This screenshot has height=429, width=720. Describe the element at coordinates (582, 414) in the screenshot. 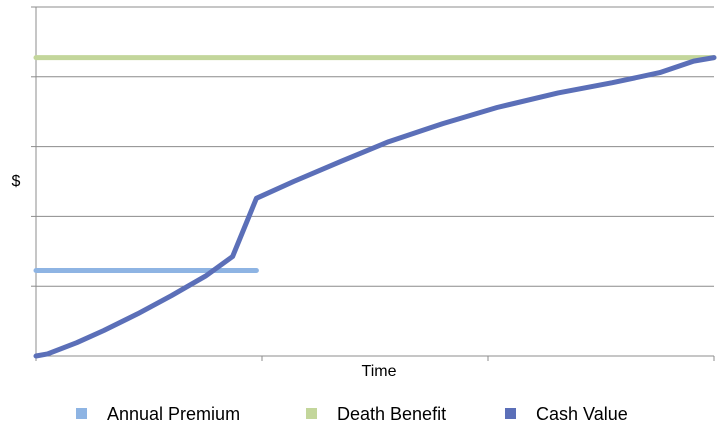

I see `legend-label: Cash Value` at that location.